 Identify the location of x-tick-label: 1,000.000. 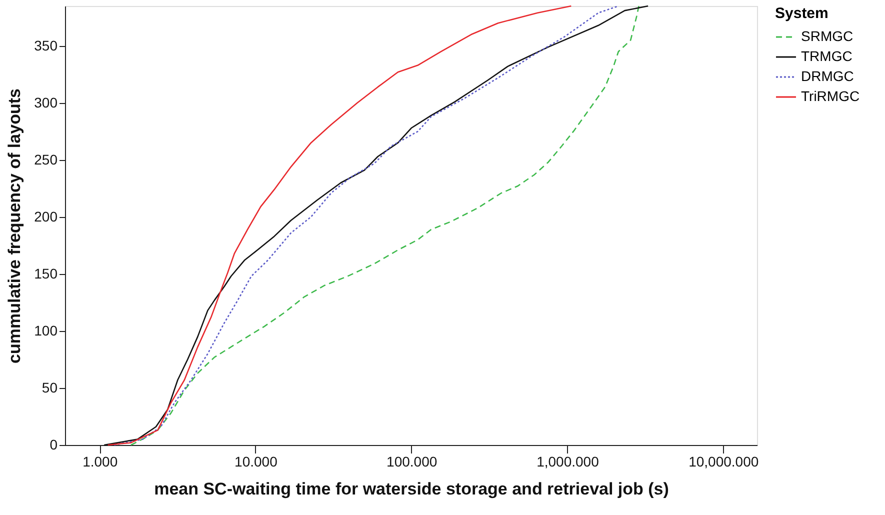
(568, 462).